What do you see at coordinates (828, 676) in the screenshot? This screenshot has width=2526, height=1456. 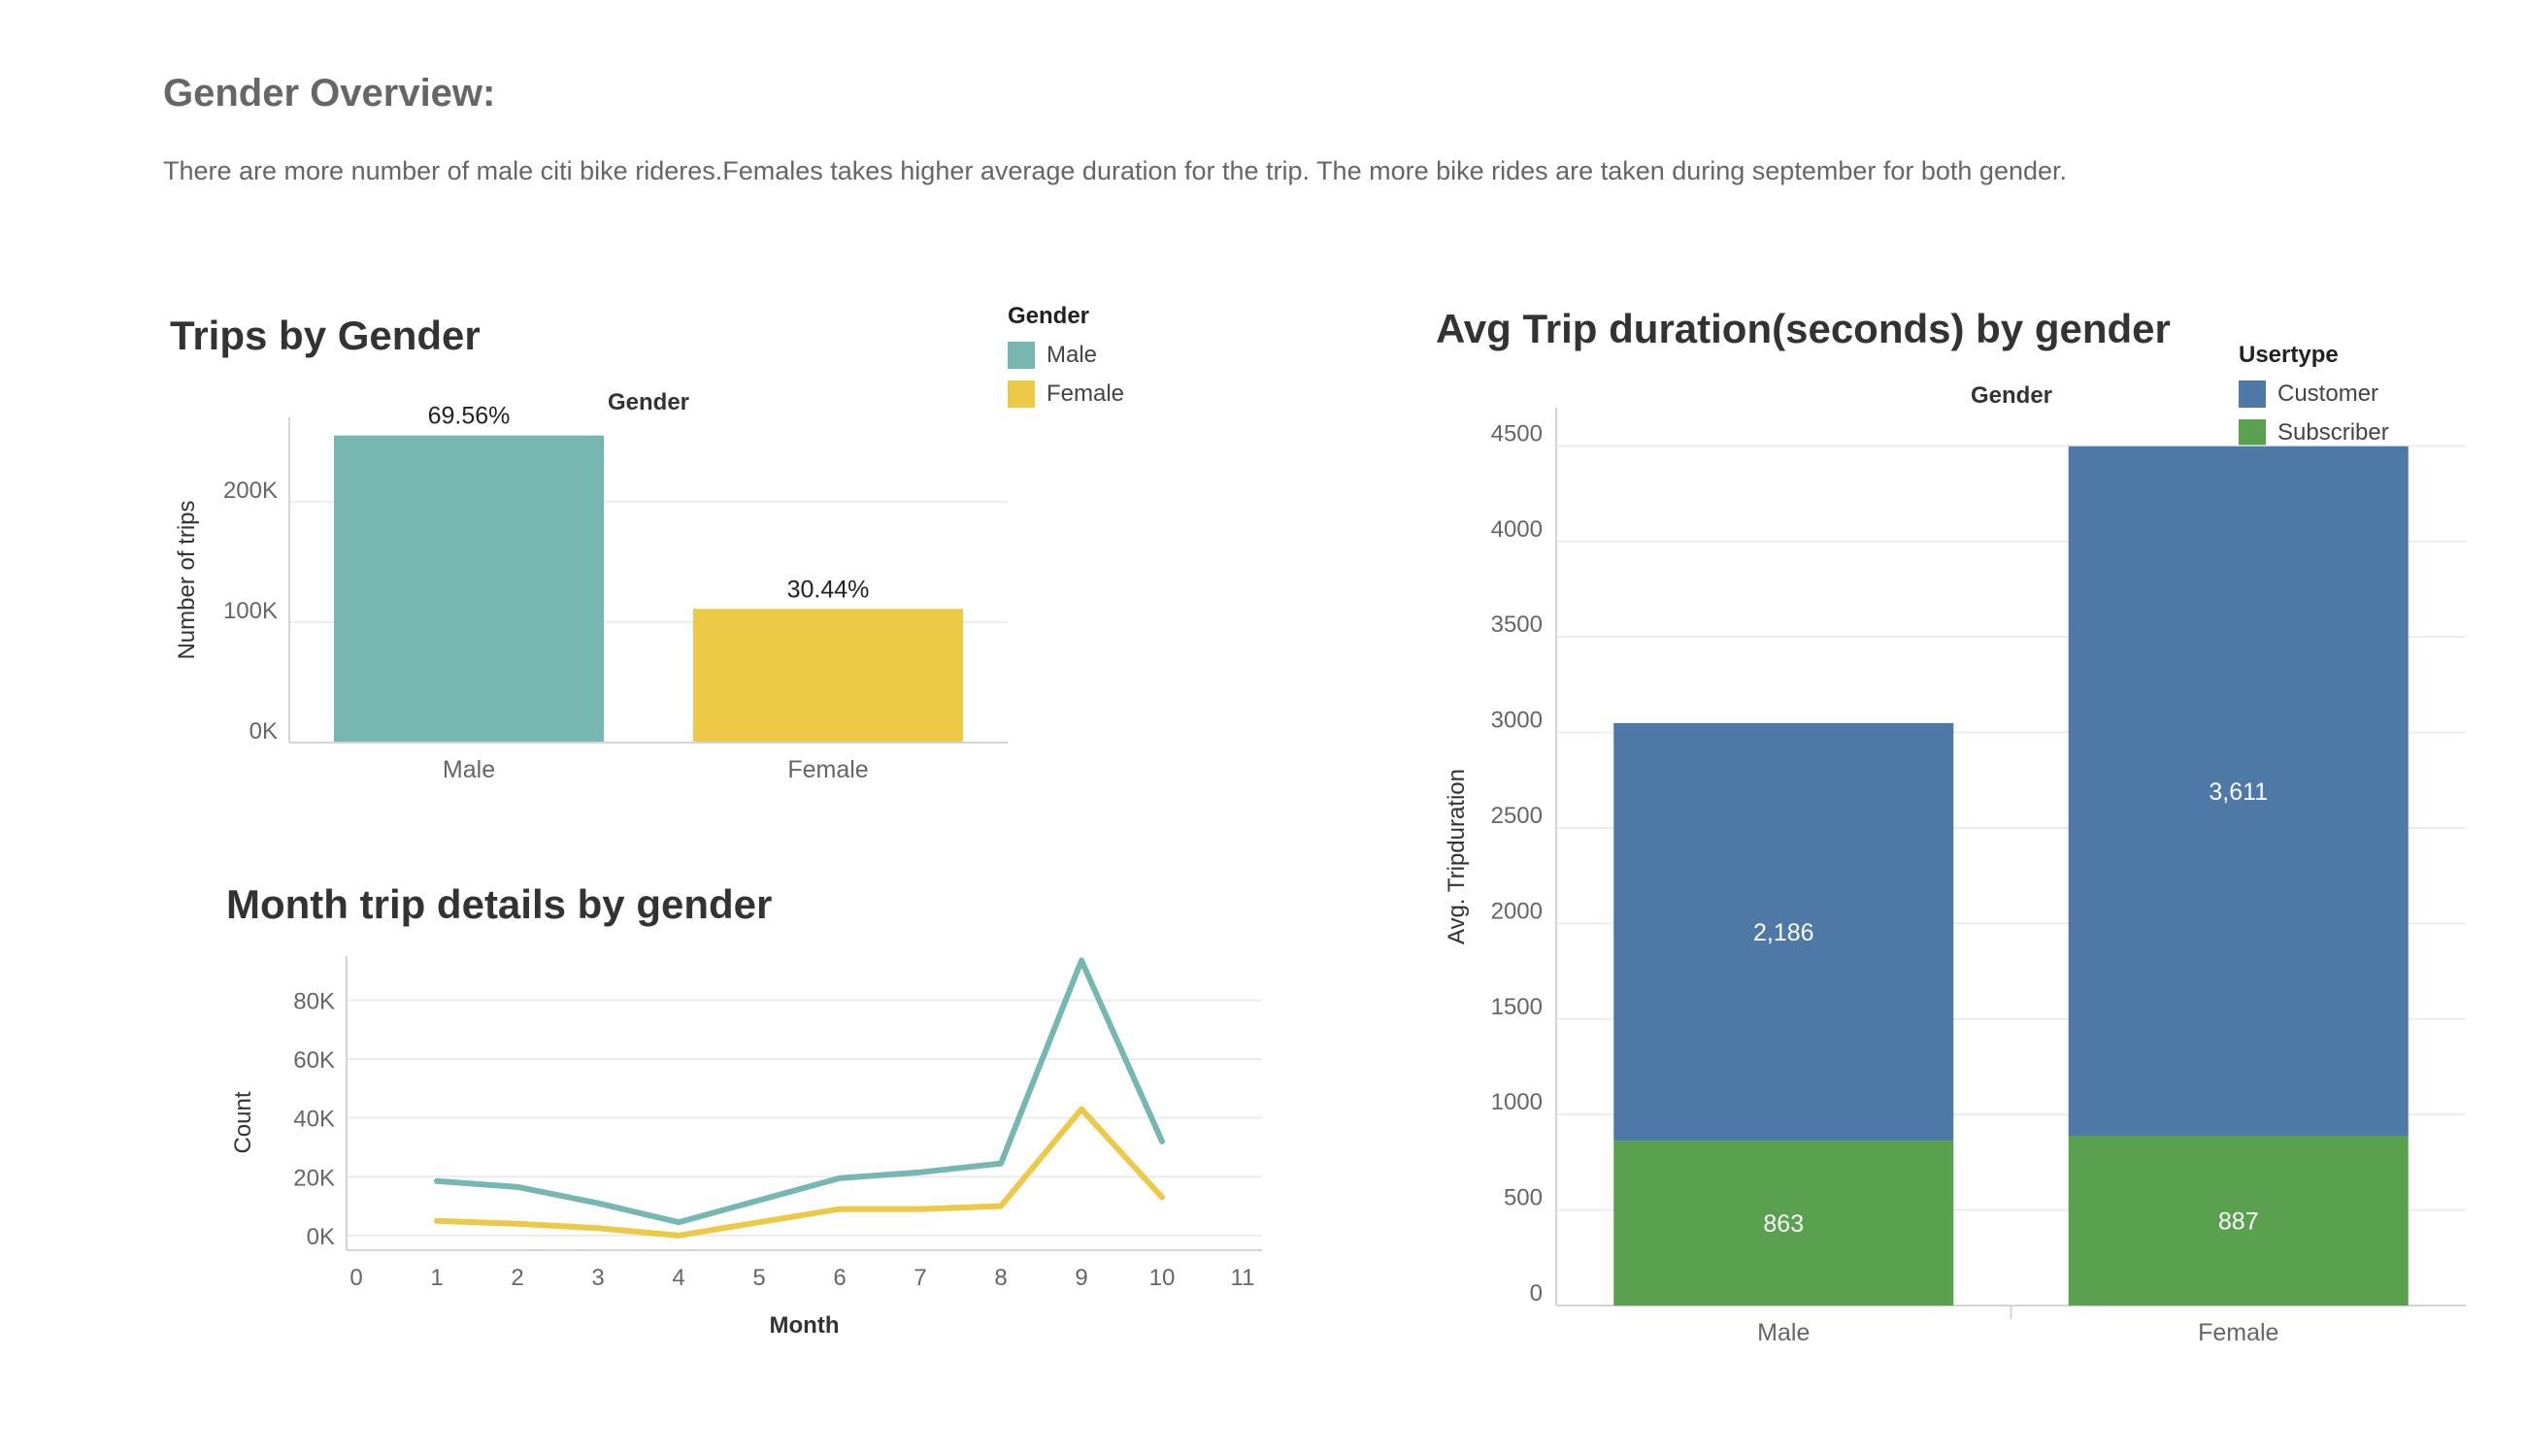 I see `bar-female` at bounding box center [828, 676].